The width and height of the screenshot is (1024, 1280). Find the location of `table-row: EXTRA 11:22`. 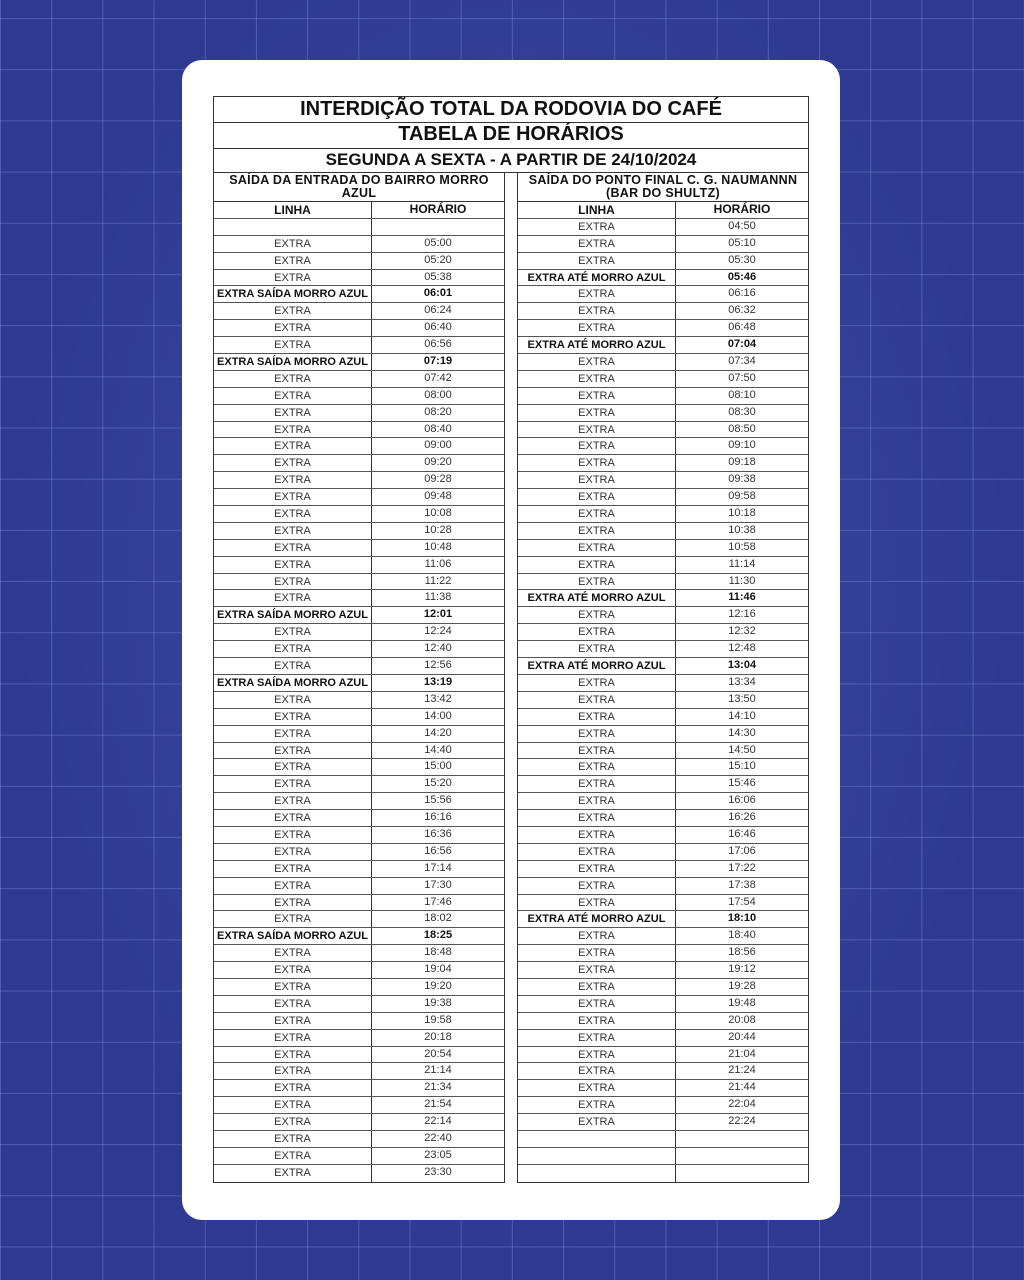

table-row: EXTRA 11:22 is located at coordinates (359, 582).